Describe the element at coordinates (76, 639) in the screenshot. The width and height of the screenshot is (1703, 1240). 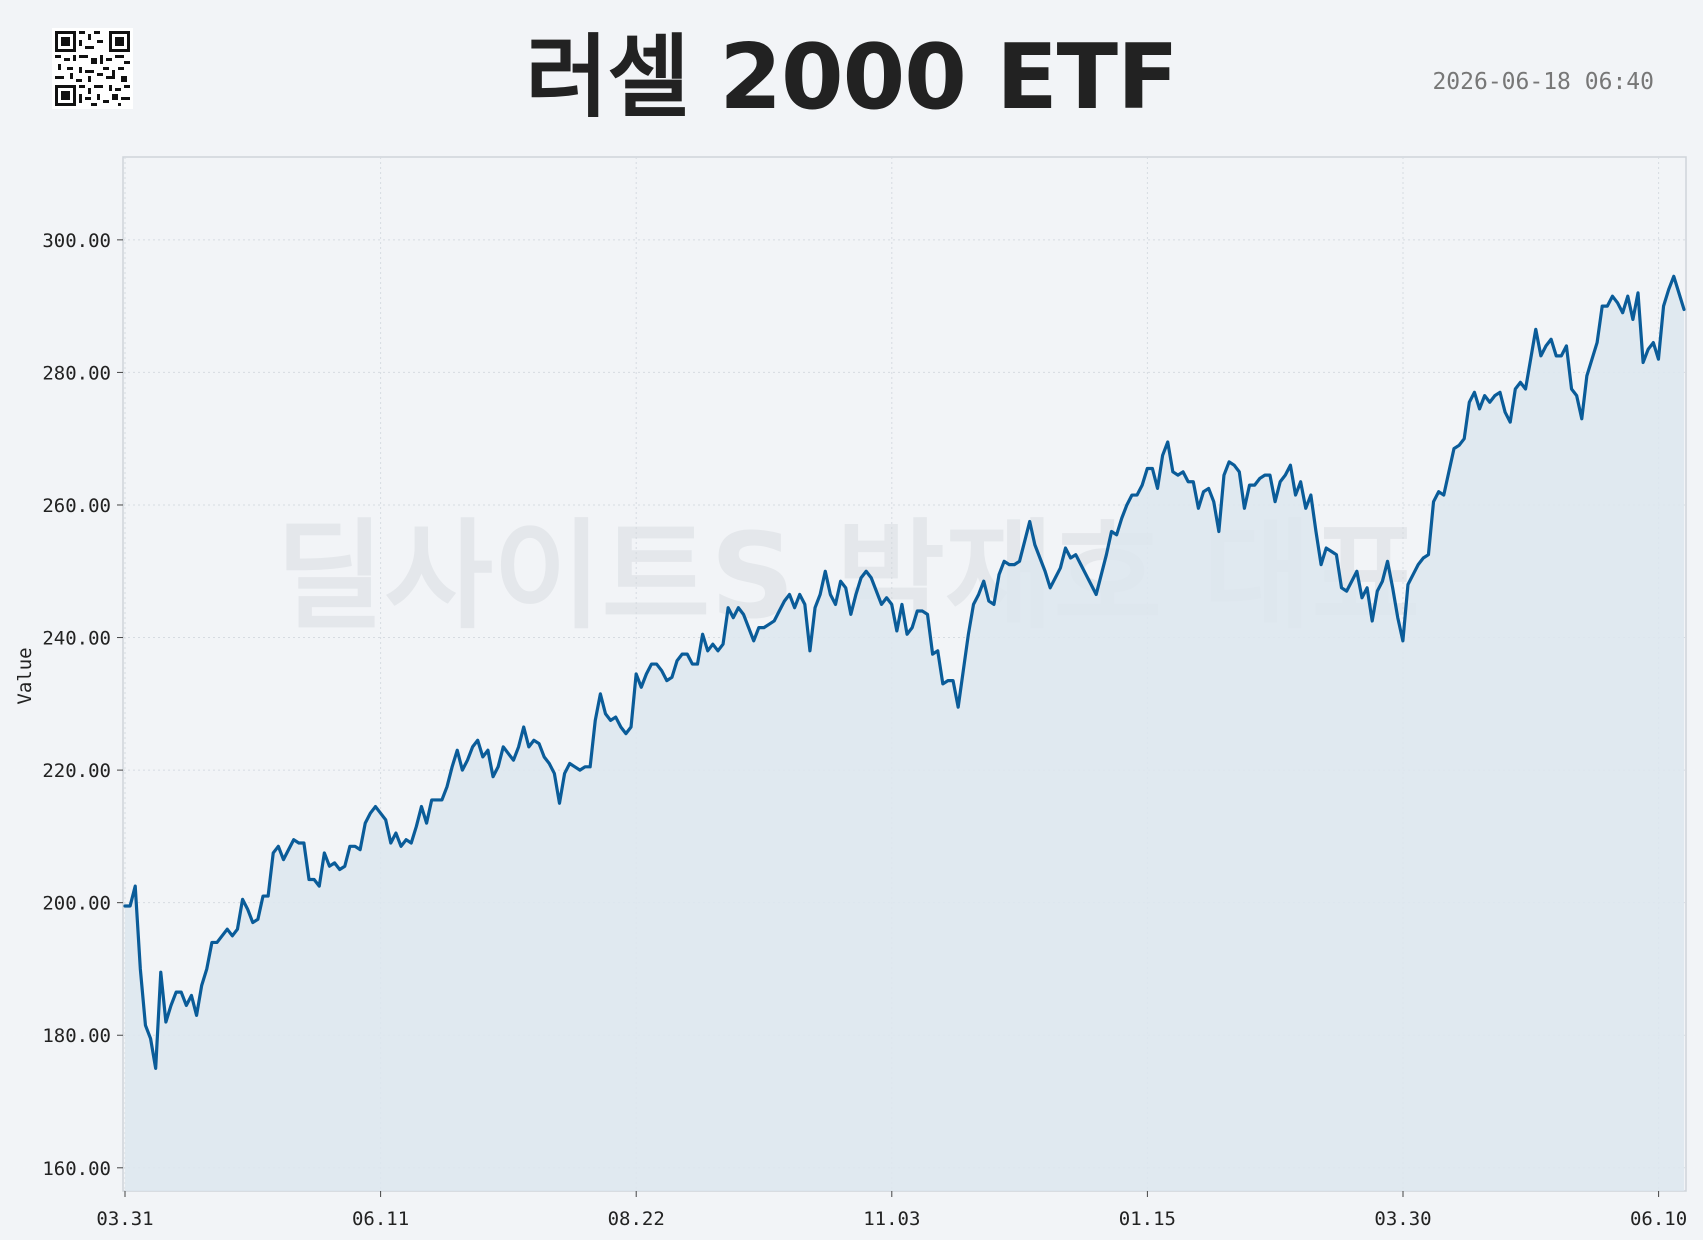
I see `y-tick-label: 240.00` at that location.